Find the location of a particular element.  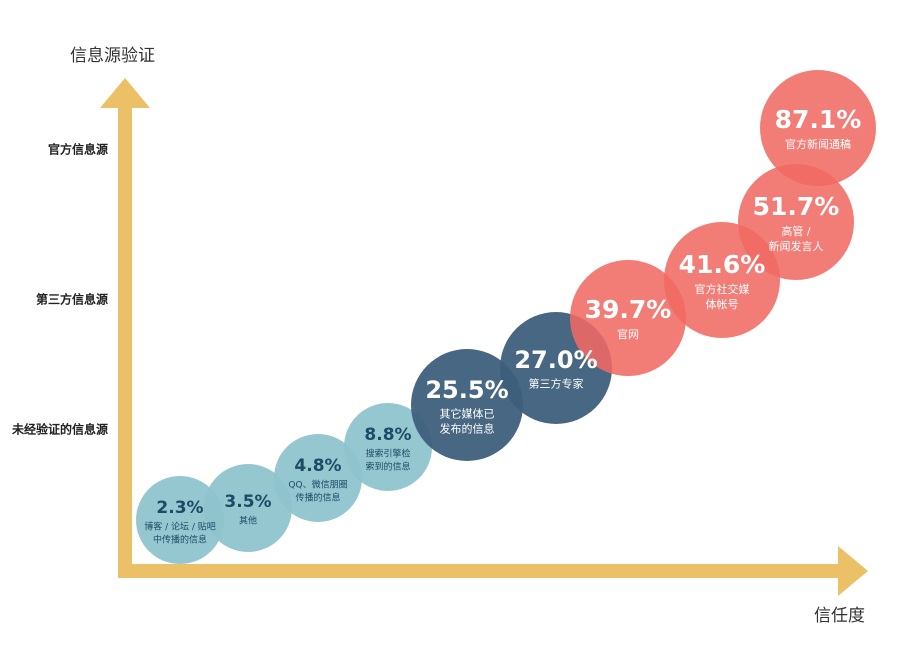

x-axis-arrow is located at coordinates (853, 571).